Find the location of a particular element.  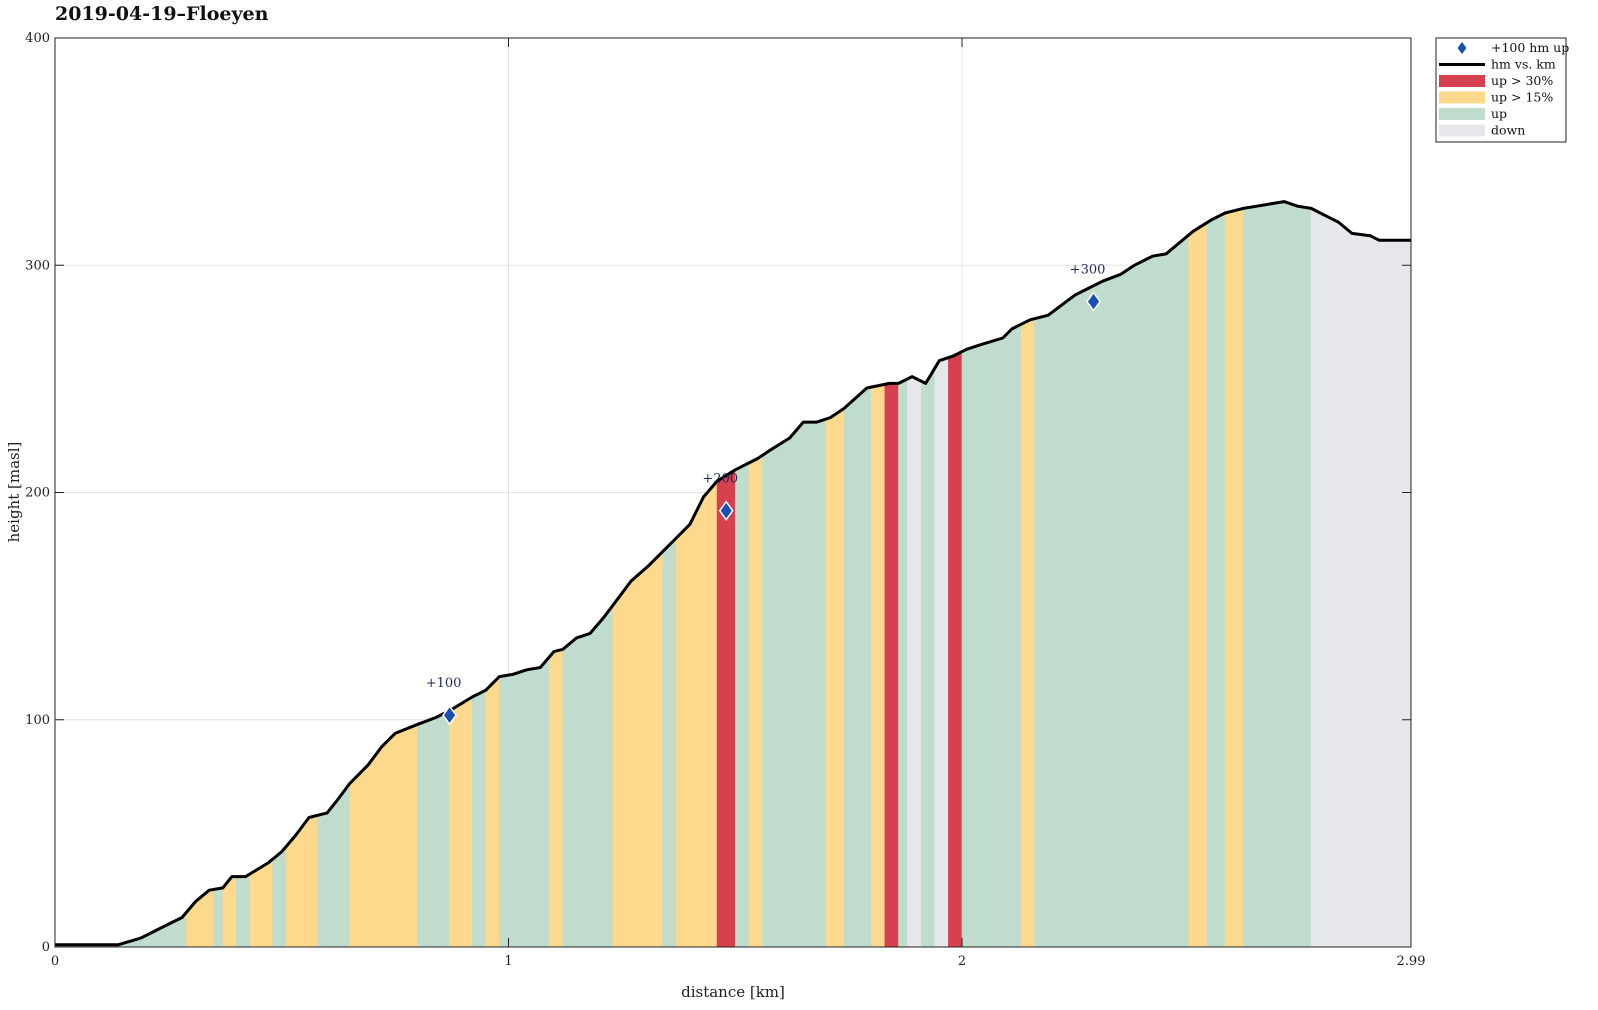

y-tick-label: 300 is located at coordinates (37, 265).